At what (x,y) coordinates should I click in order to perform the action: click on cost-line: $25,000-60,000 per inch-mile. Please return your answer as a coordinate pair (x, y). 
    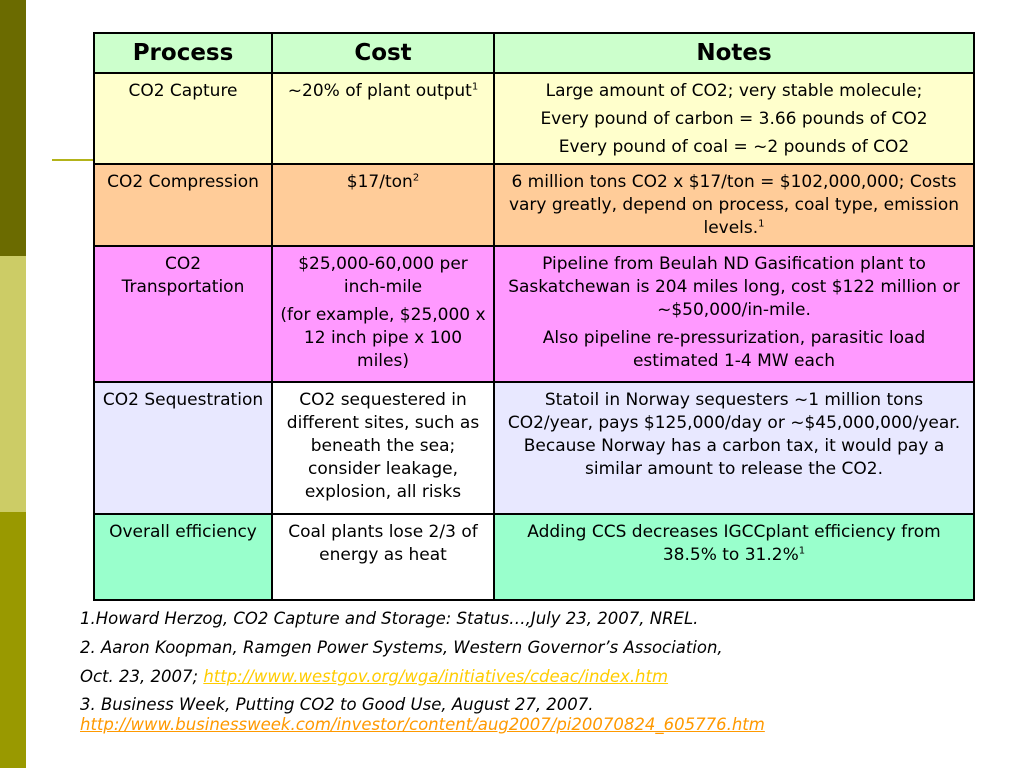
    Looking at the image, I should click on (383, 275).